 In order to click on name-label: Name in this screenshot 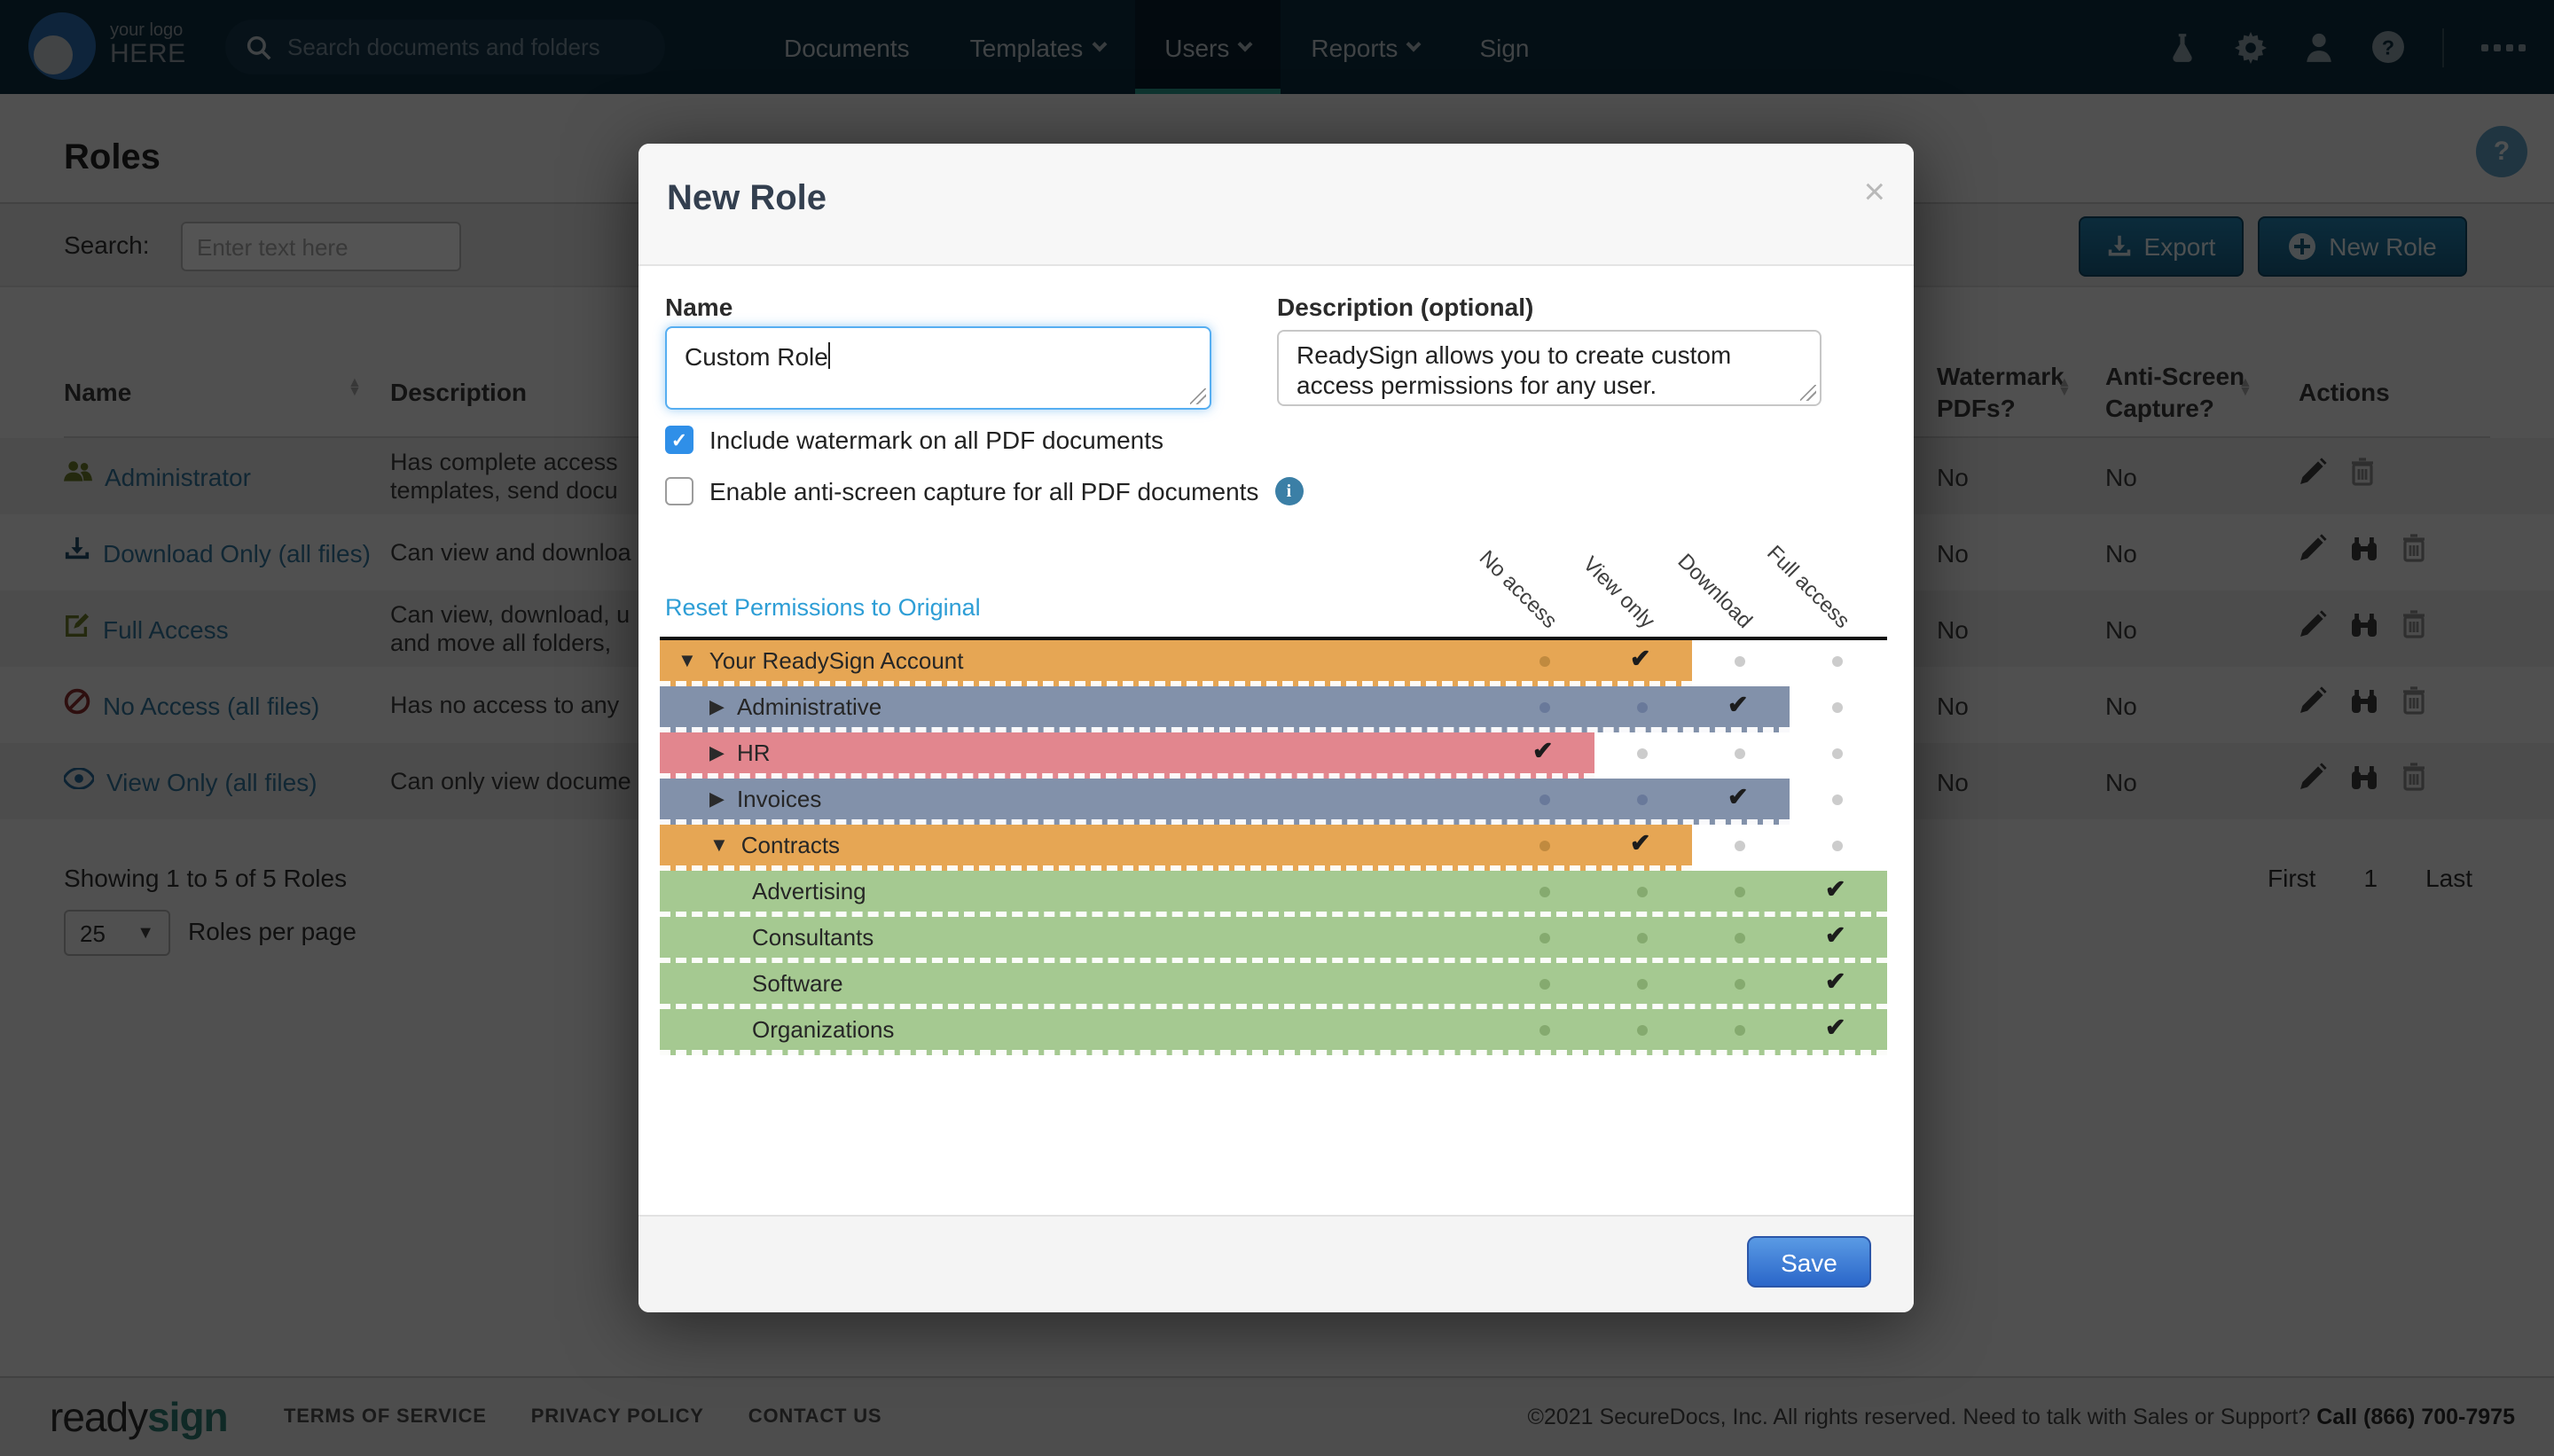, I will do `click(699, 307)`.